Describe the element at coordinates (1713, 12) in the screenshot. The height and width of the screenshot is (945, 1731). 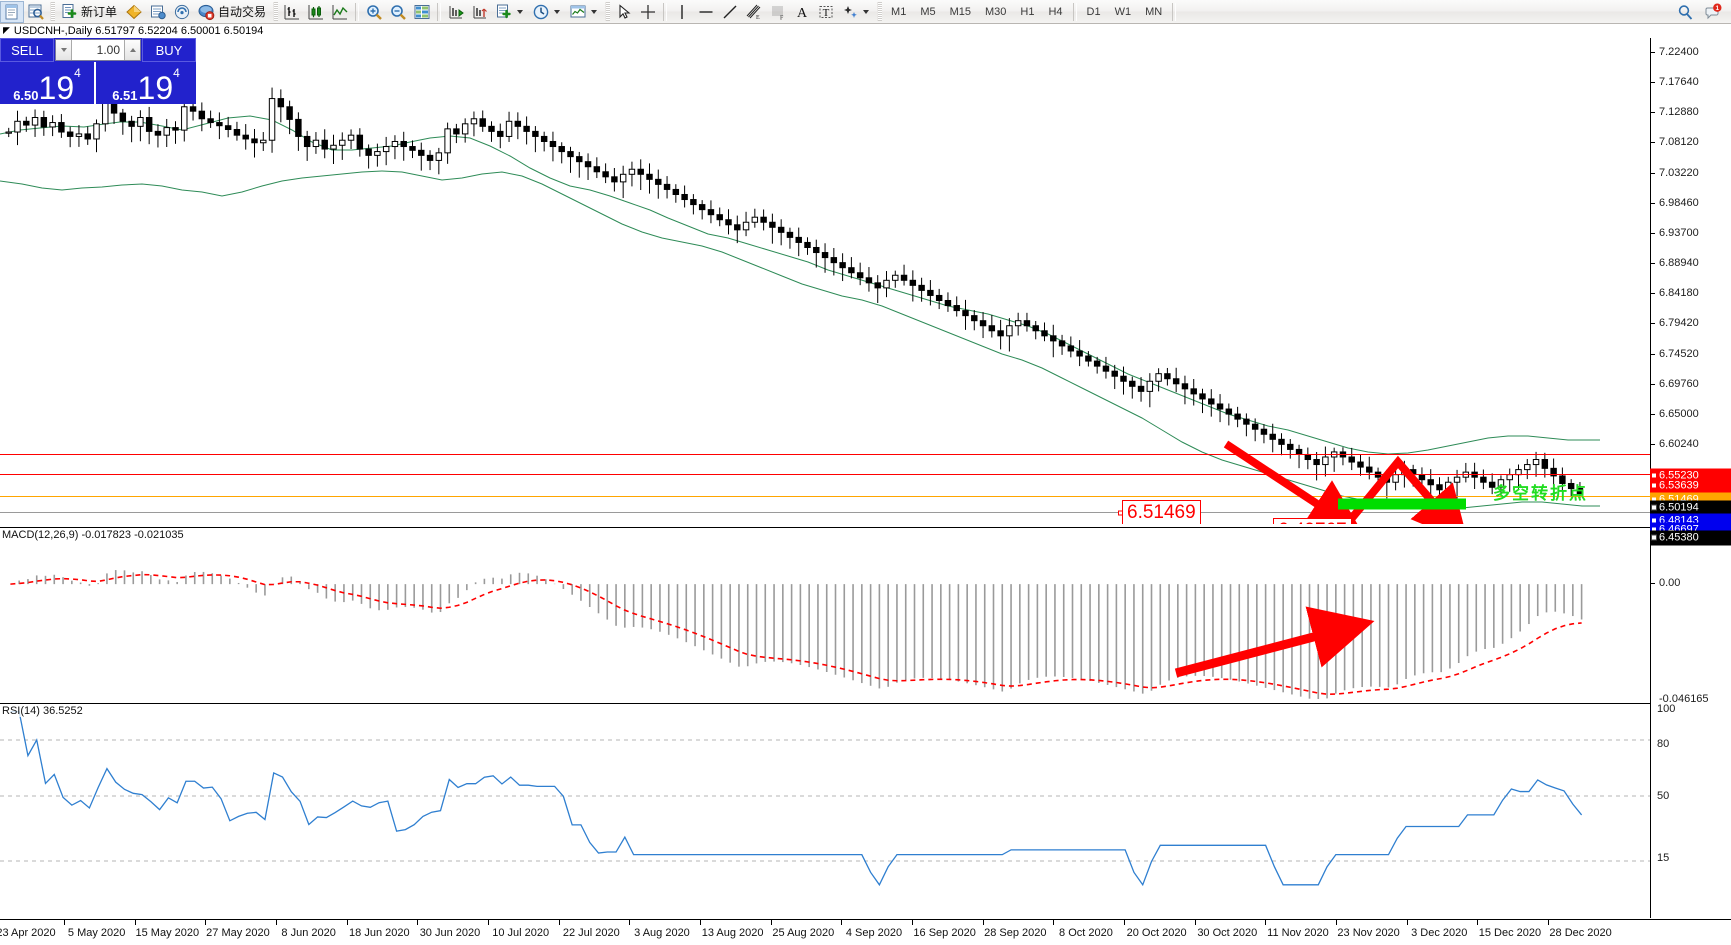
I see `notifications-icon: 1` at that location.